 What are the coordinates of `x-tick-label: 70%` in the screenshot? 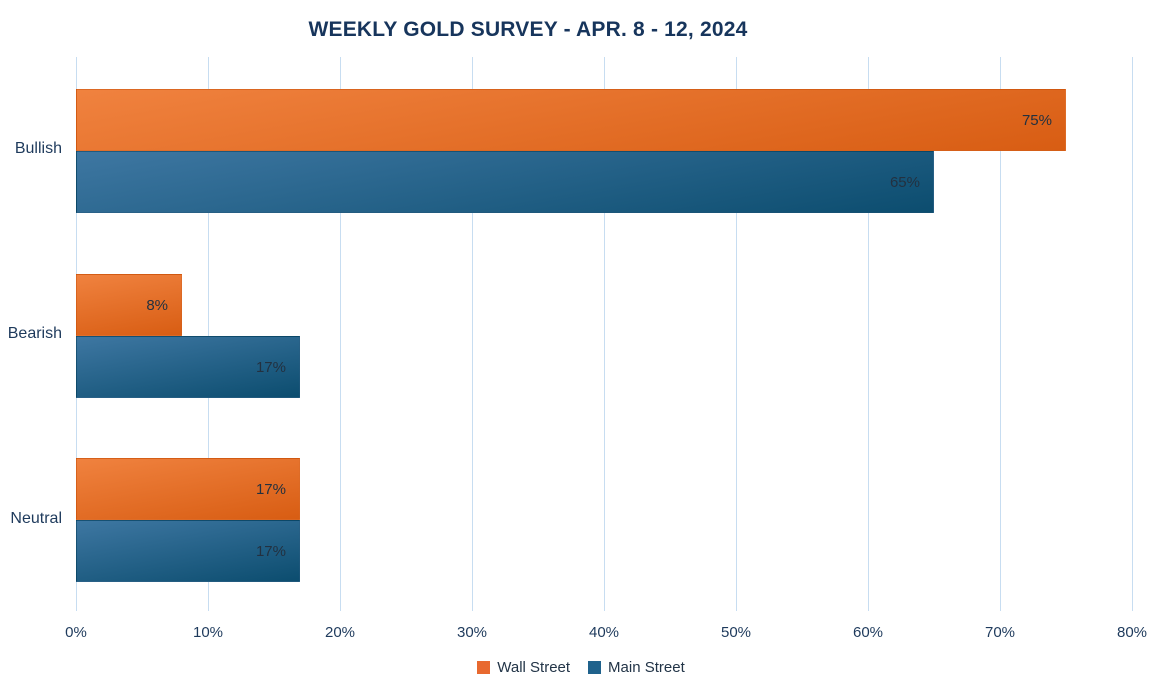 It's located at (1000, 632).